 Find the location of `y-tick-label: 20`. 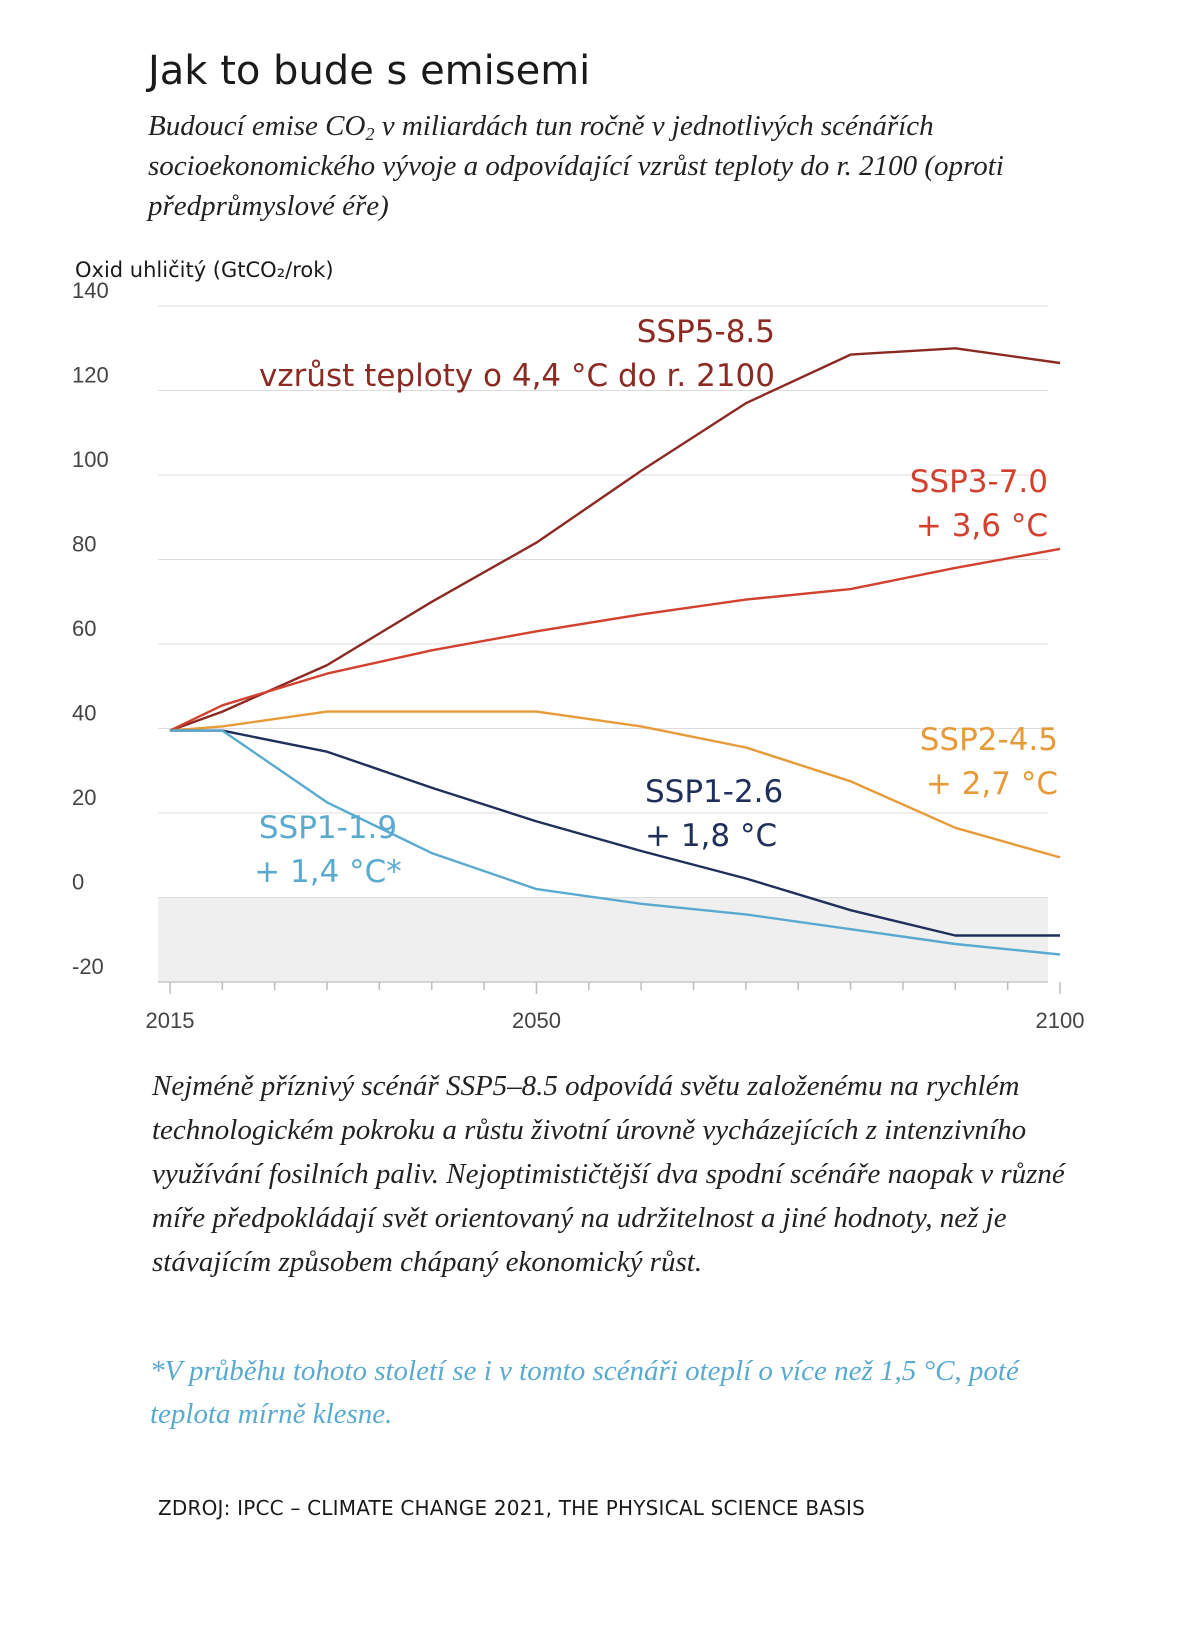

y-tick-label: 20 is located at coordinates (84, 797).